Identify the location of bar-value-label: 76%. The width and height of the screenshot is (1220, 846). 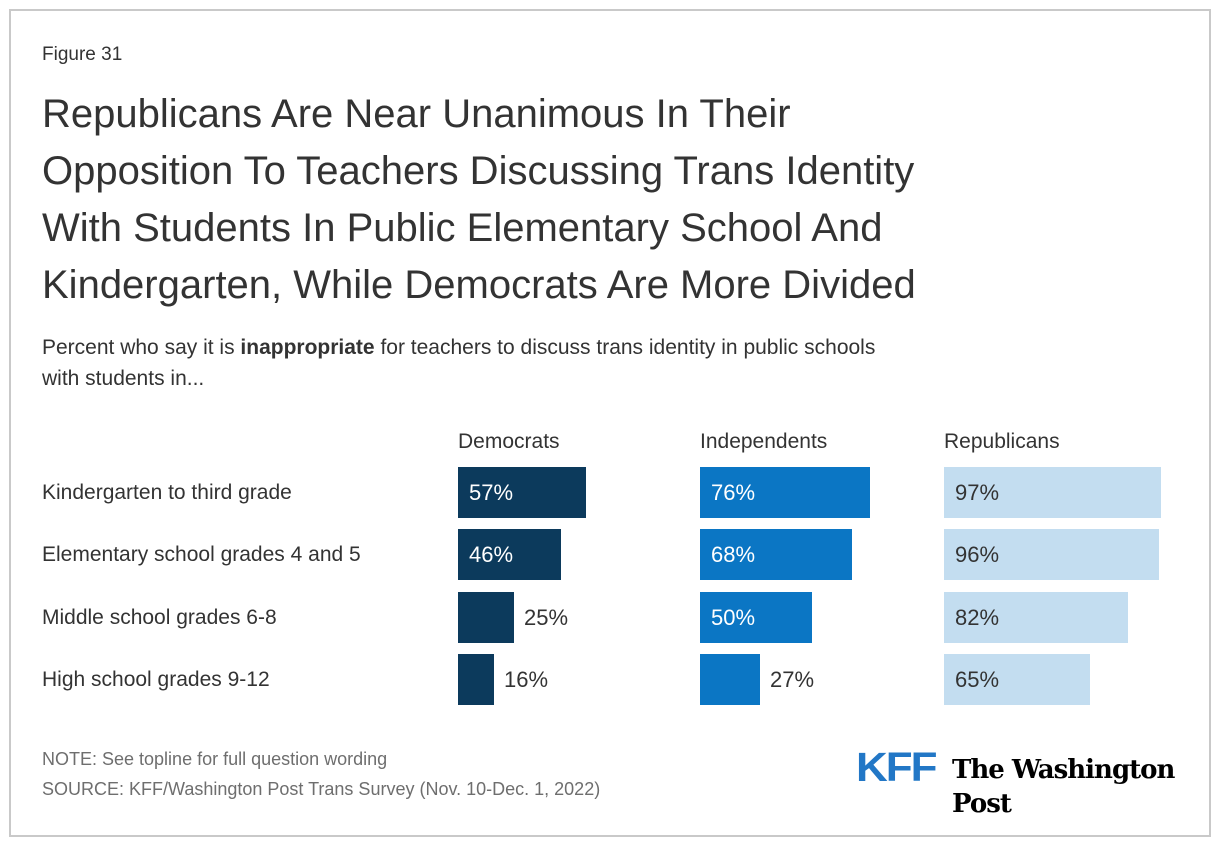
(733, 492).